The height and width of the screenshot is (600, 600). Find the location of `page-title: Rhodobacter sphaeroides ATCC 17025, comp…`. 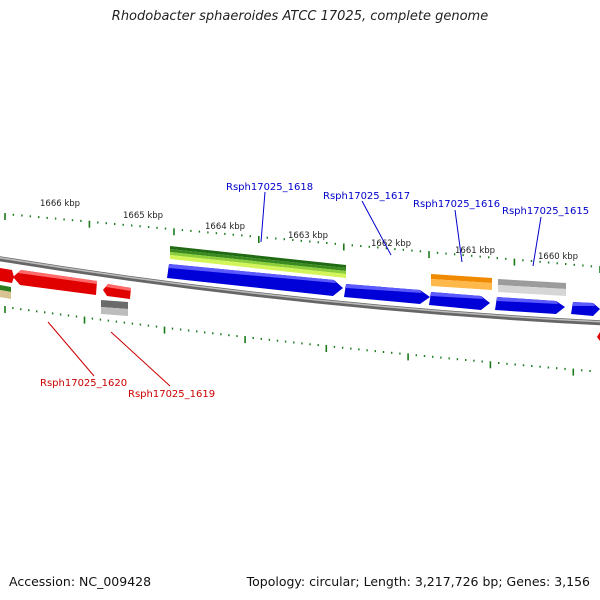

page-title: Rhodobacter sphaeroides ATCC 17025, comp… is located at coordinates (300, 16).